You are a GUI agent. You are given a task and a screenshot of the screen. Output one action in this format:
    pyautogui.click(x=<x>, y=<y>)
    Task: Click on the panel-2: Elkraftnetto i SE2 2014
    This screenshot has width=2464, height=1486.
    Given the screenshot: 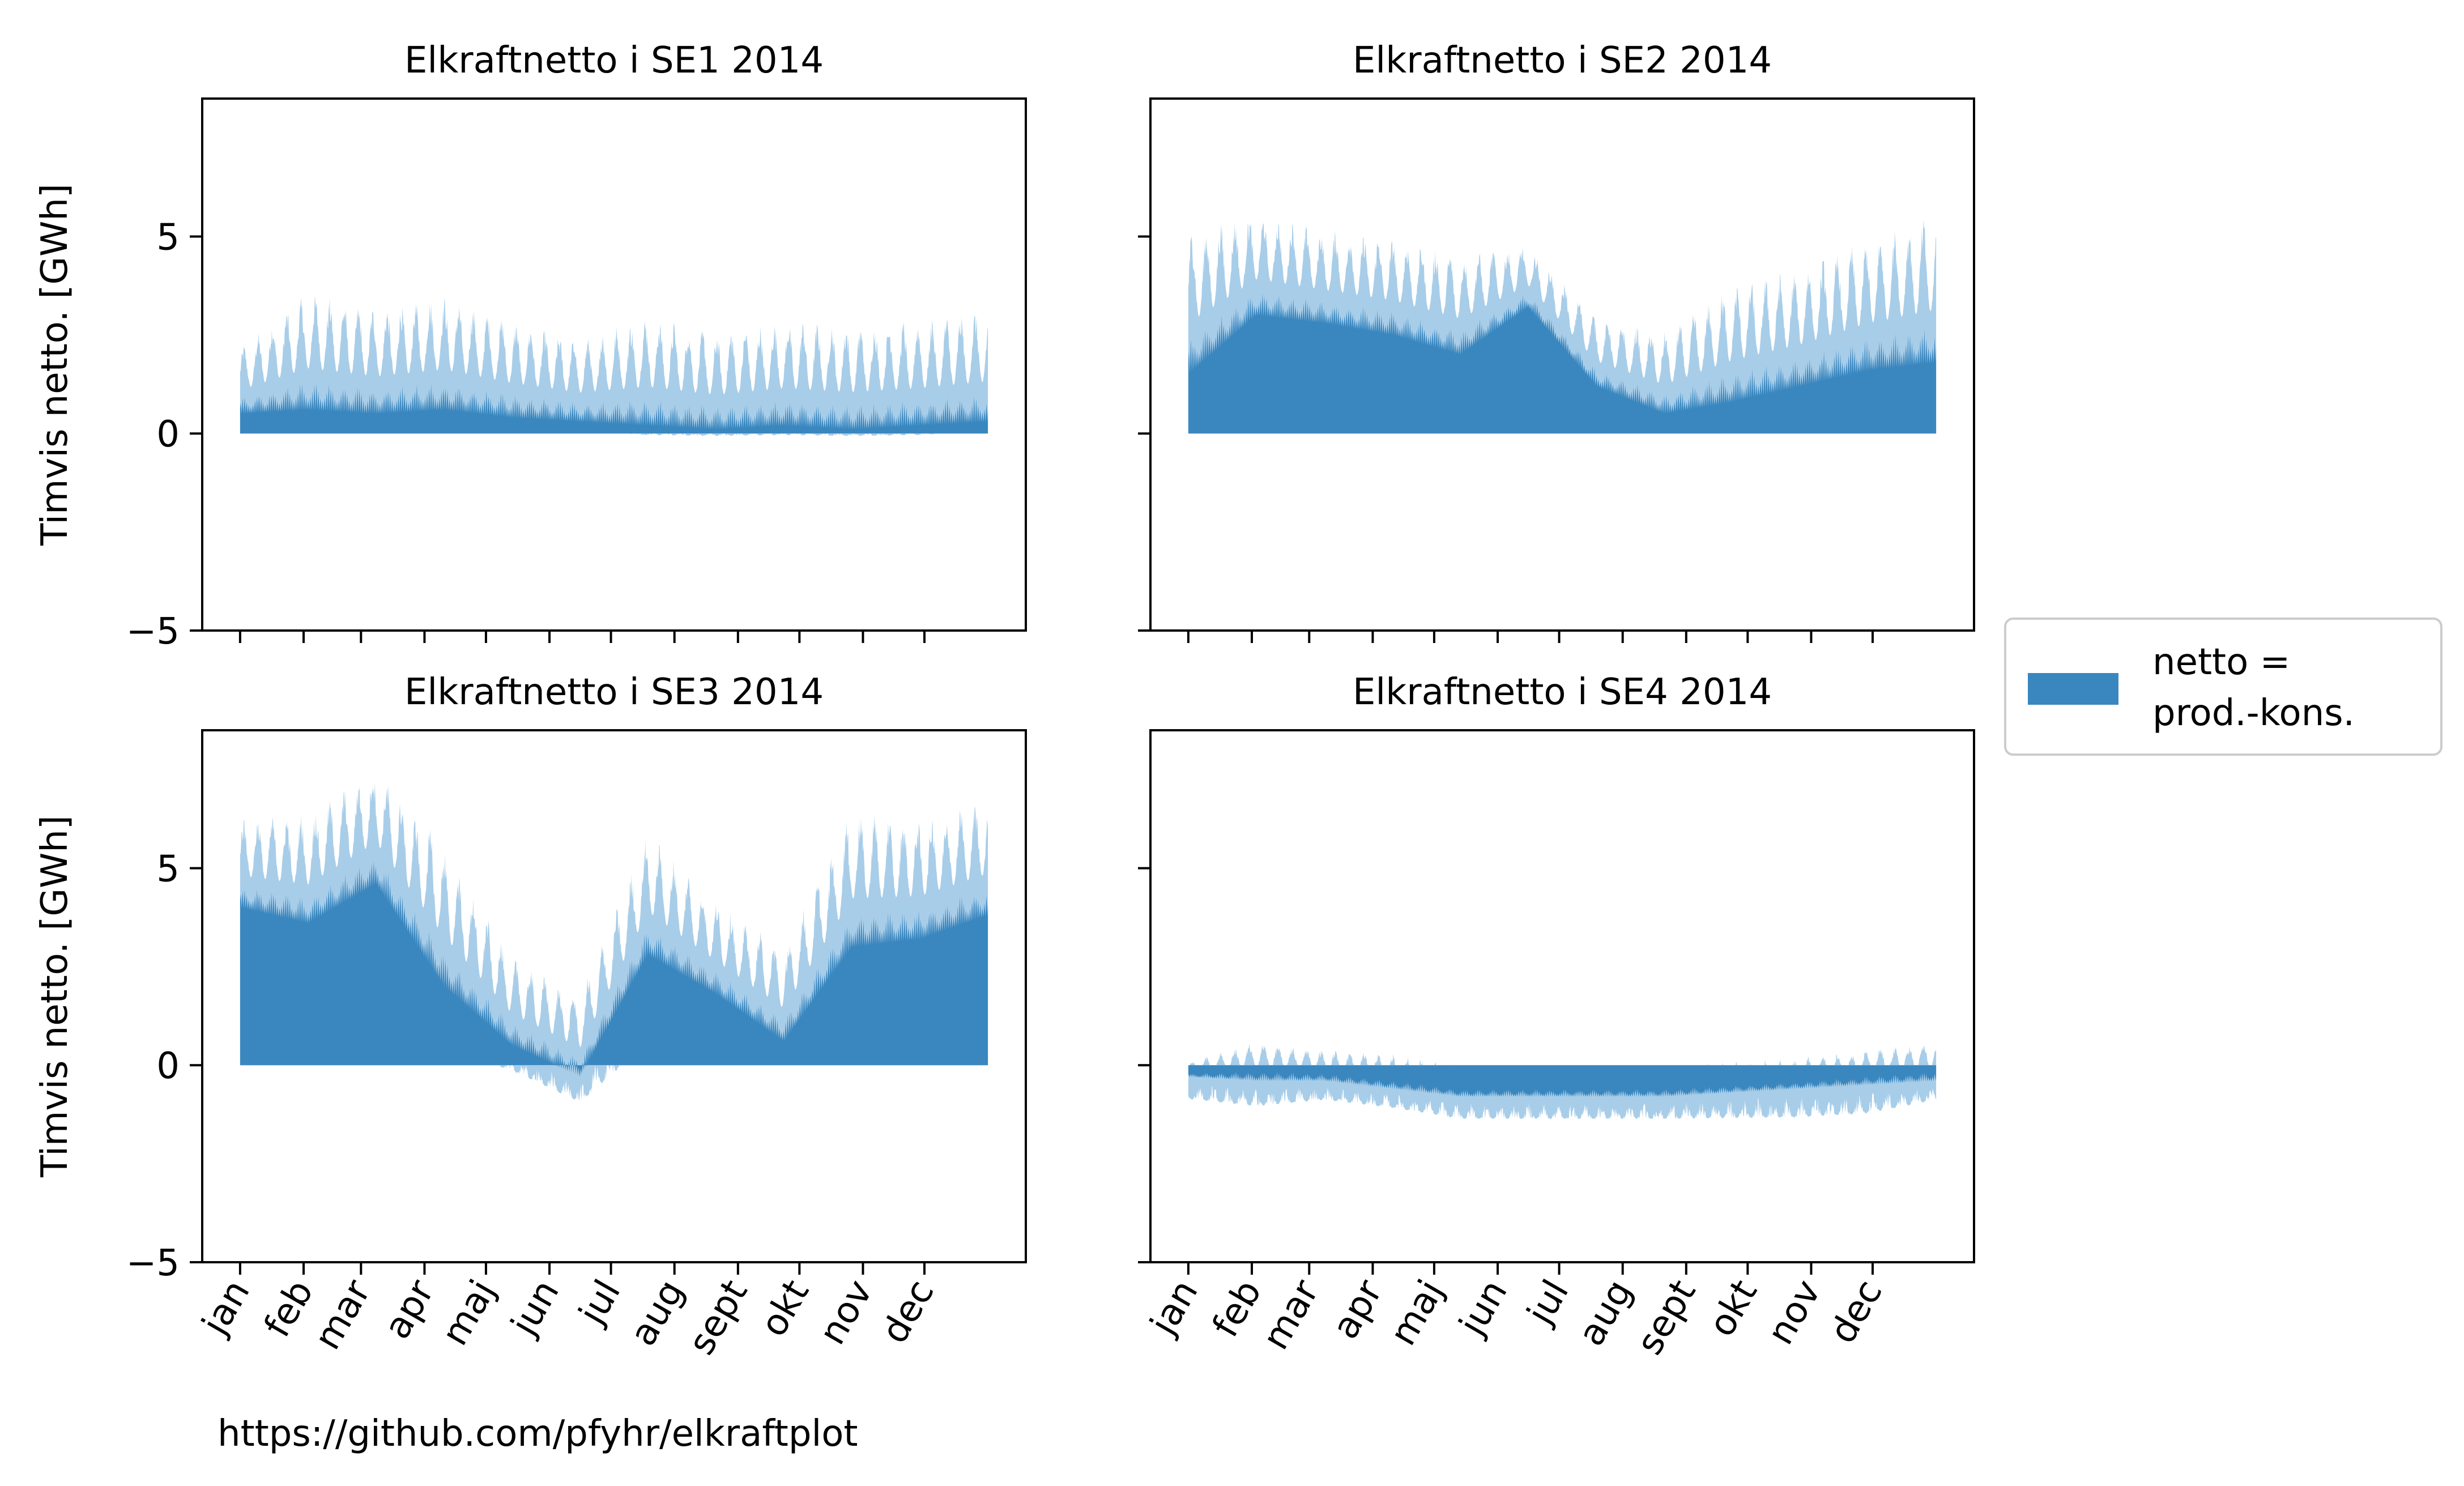 What is the action you would take?
    pyautogui.click(x=1556, y=341)
    